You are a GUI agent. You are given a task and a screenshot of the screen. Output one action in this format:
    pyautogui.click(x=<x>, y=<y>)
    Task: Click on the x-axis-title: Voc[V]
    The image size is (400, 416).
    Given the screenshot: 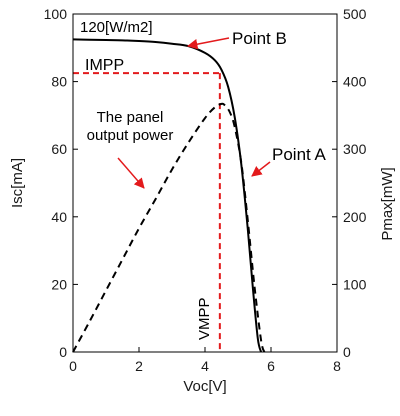 What is the action you would take?
    pyautogui.click(x=204, y=386)
    